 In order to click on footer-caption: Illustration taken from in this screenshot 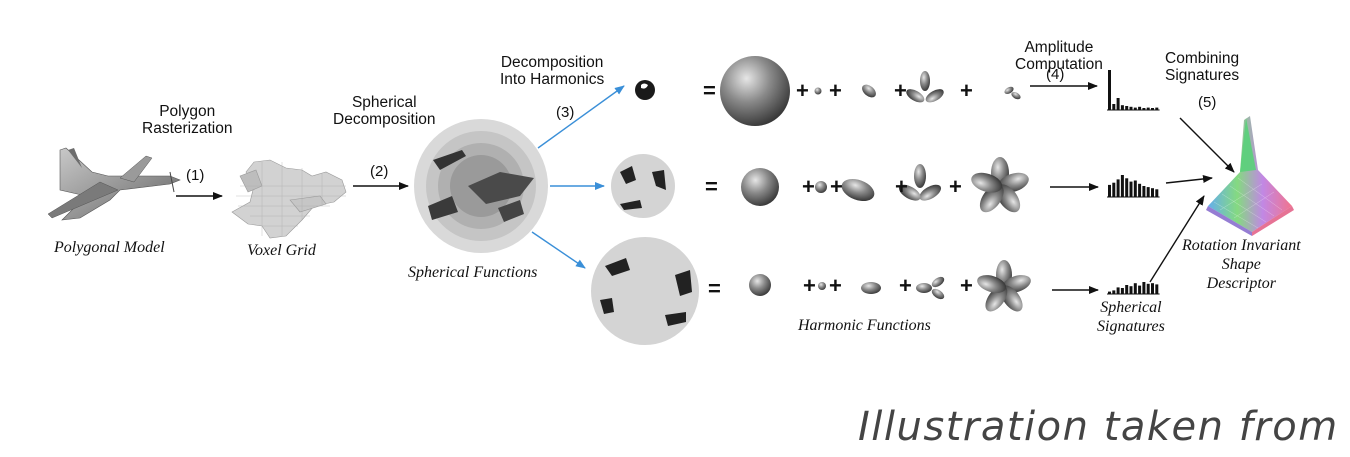, I will do `click(1098, 427)`.